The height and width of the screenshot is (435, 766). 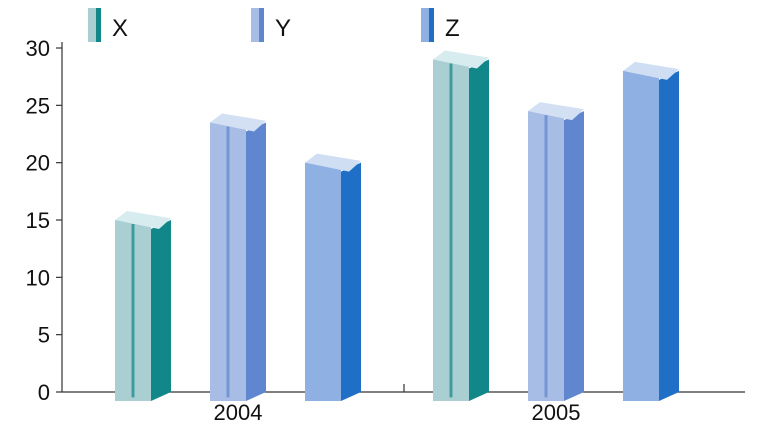 What do you see at coordinates (440, 25) in the screenshot?
I see `legend-item-z: Z` at bounding box center [440, 25].